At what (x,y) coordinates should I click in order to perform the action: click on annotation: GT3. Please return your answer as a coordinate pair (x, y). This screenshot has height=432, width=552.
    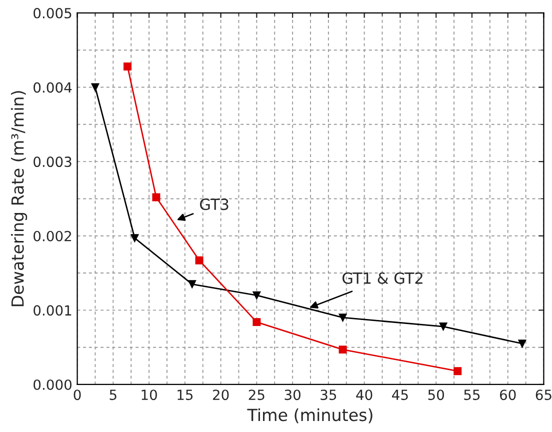
    Looking at the image, I should click on (214, 204).